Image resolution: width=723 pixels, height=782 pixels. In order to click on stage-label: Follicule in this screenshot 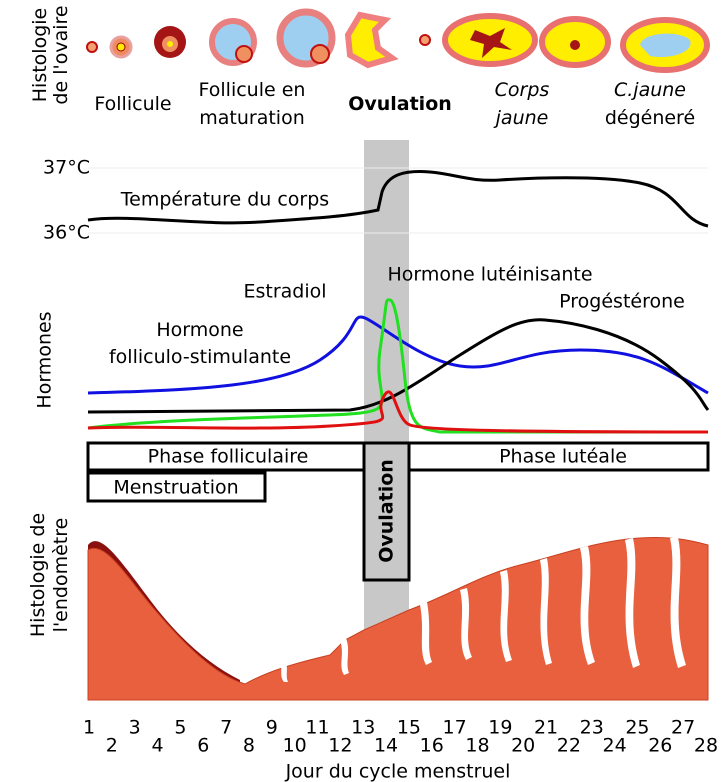, I will do `click(132, 104)`.